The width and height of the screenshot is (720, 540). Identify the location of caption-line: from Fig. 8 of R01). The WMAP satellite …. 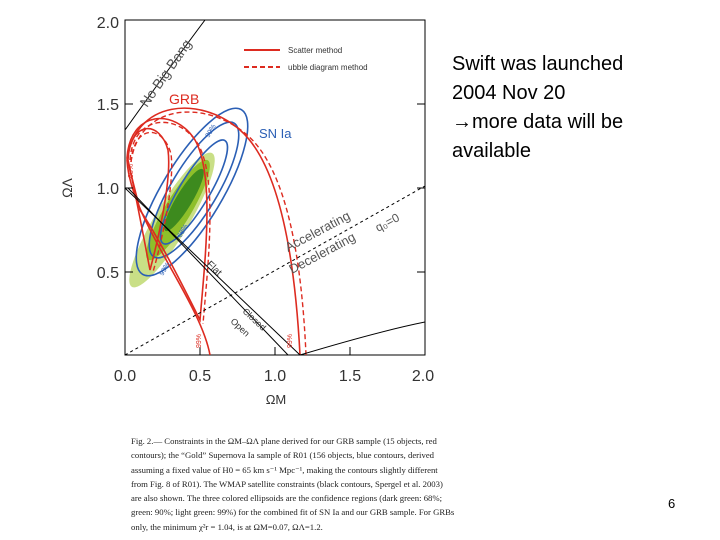
(287, 483).